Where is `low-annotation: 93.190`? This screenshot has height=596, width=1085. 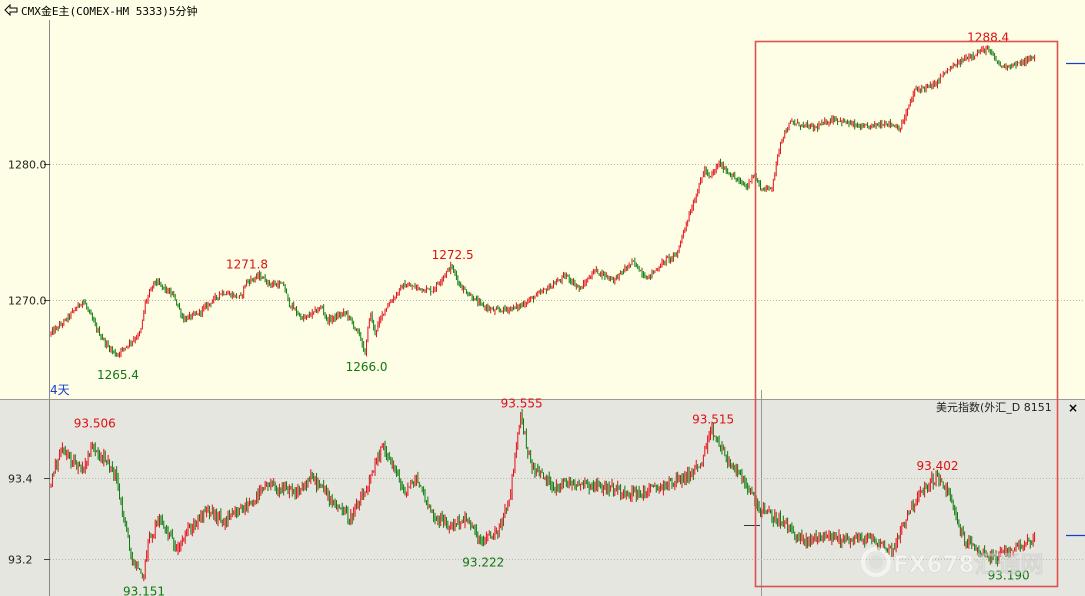
low-annotation: 93.190 is located at coordinates (1009, 575).